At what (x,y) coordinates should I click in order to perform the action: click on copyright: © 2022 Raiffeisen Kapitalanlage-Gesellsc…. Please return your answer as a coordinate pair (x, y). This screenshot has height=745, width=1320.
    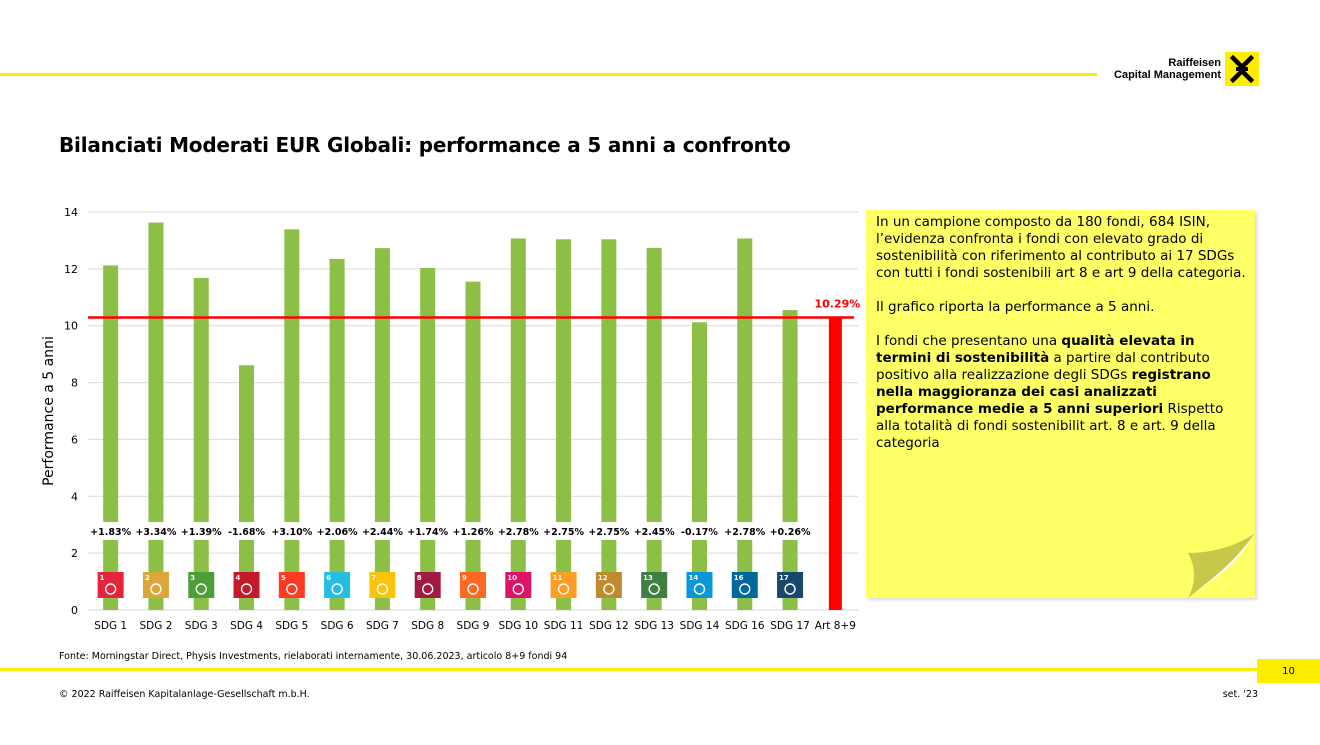
    Looking at the image, I should click on (184, 694).